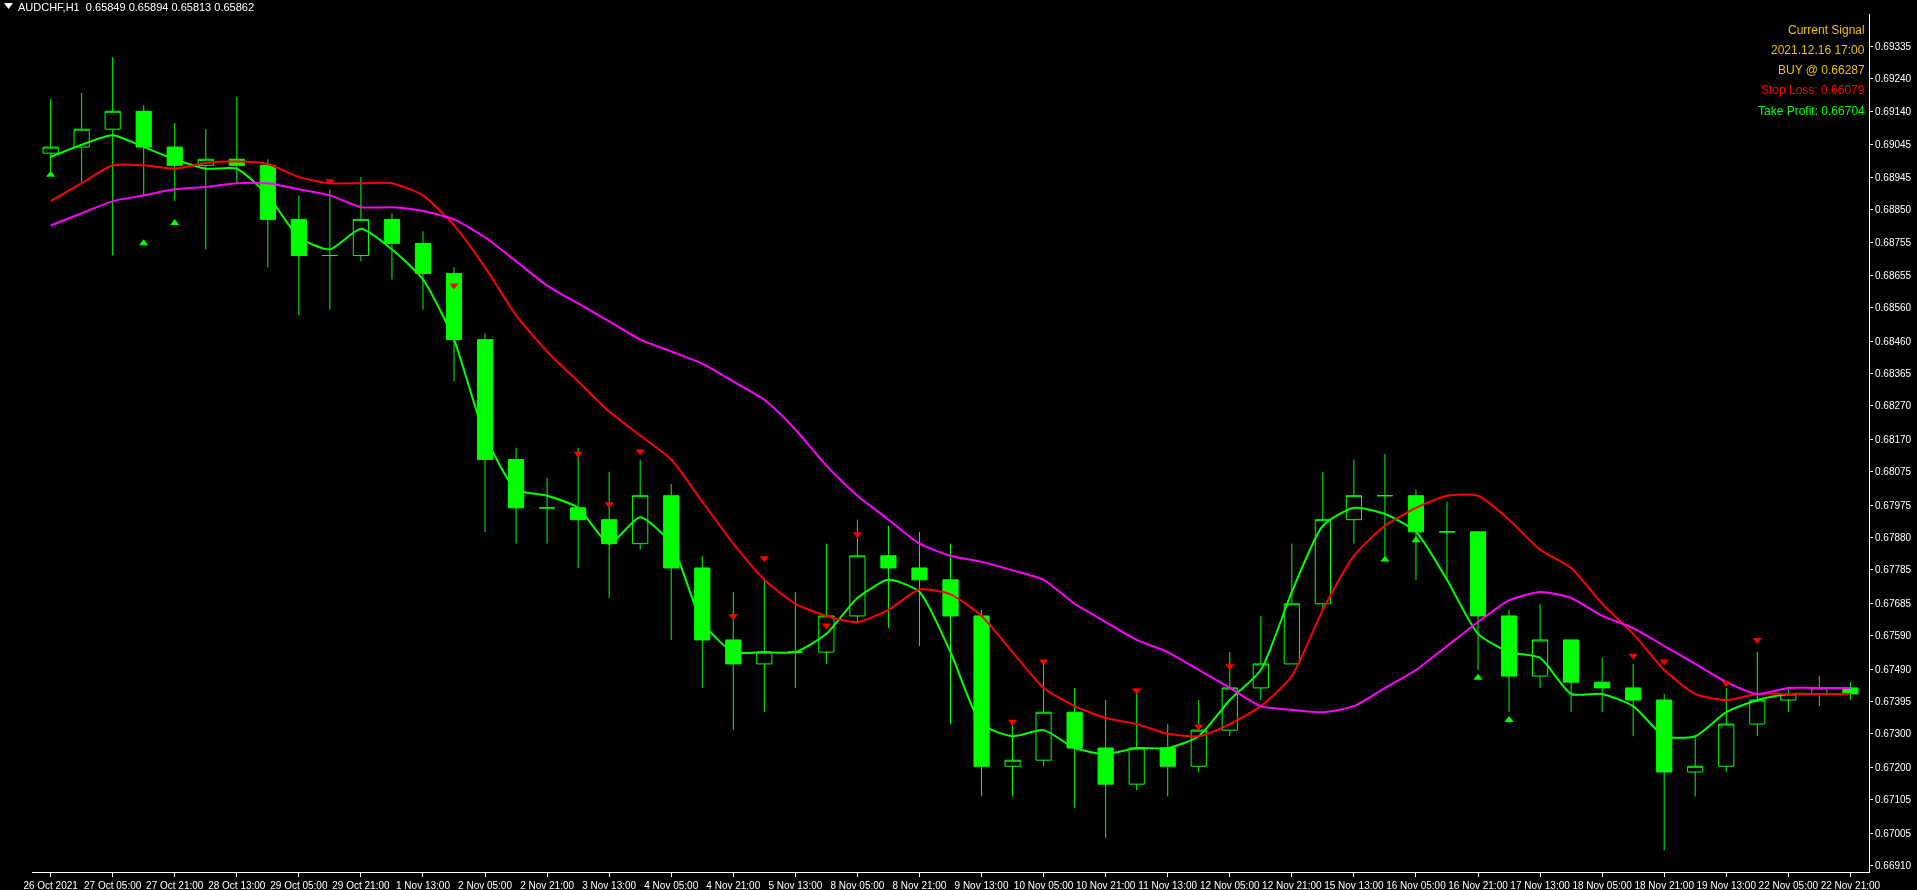 The width and height of the screenshot is (1917, 890). I want to click on y-tick-label: 0.67880, so click(1893, 538).